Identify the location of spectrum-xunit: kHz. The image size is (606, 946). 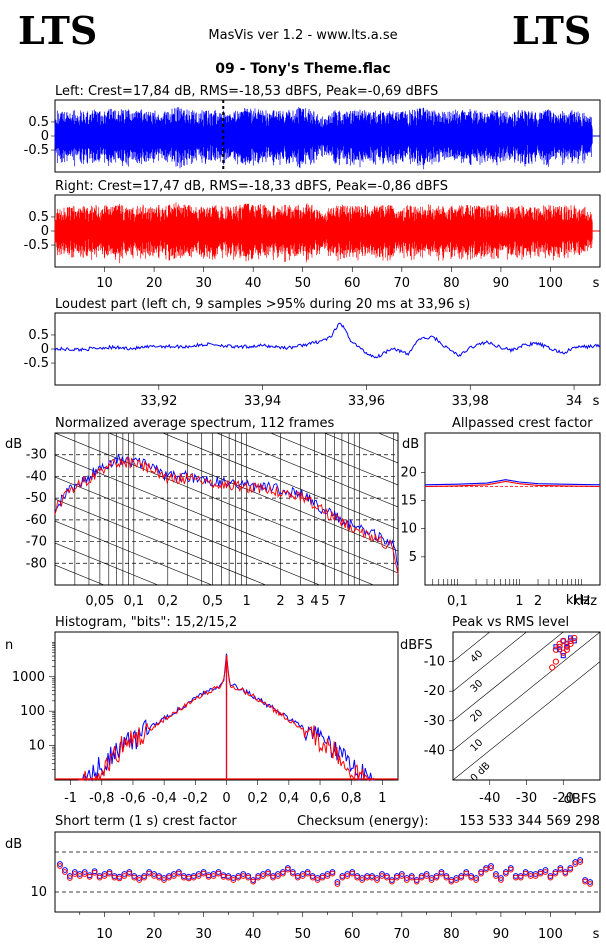
(578, 600).